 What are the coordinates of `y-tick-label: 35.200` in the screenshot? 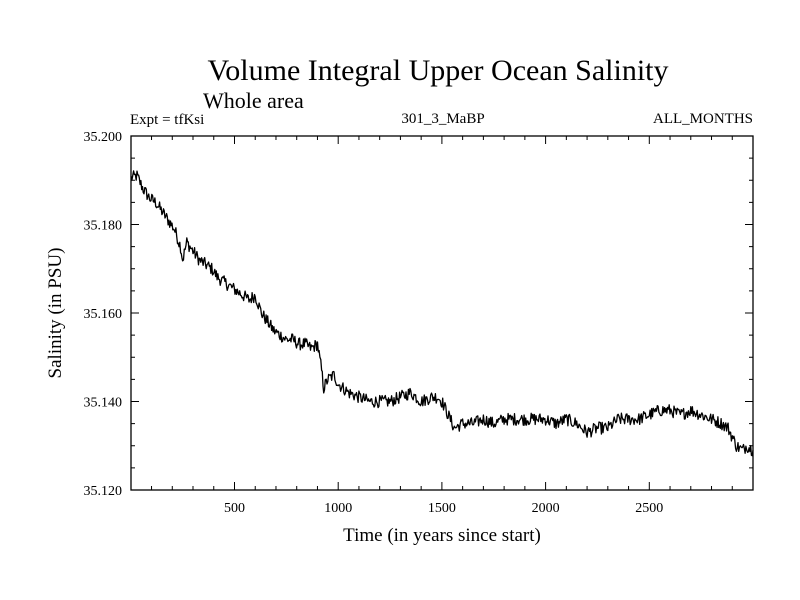 It's located at (103, 137).